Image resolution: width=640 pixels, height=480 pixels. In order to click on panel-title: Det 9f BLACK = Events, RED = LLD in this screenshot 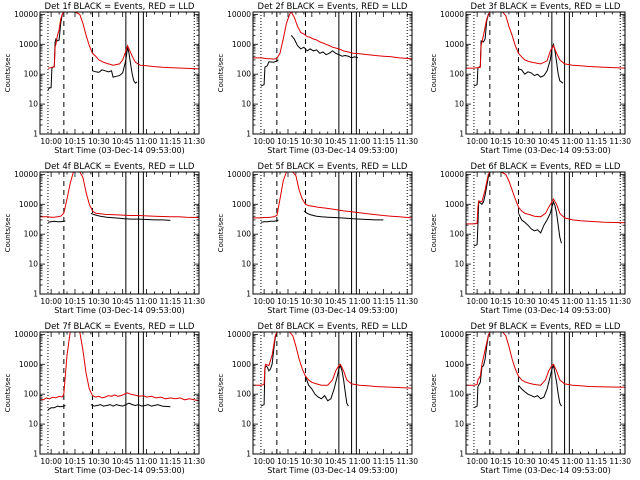, I will do `click(546, 327)`.